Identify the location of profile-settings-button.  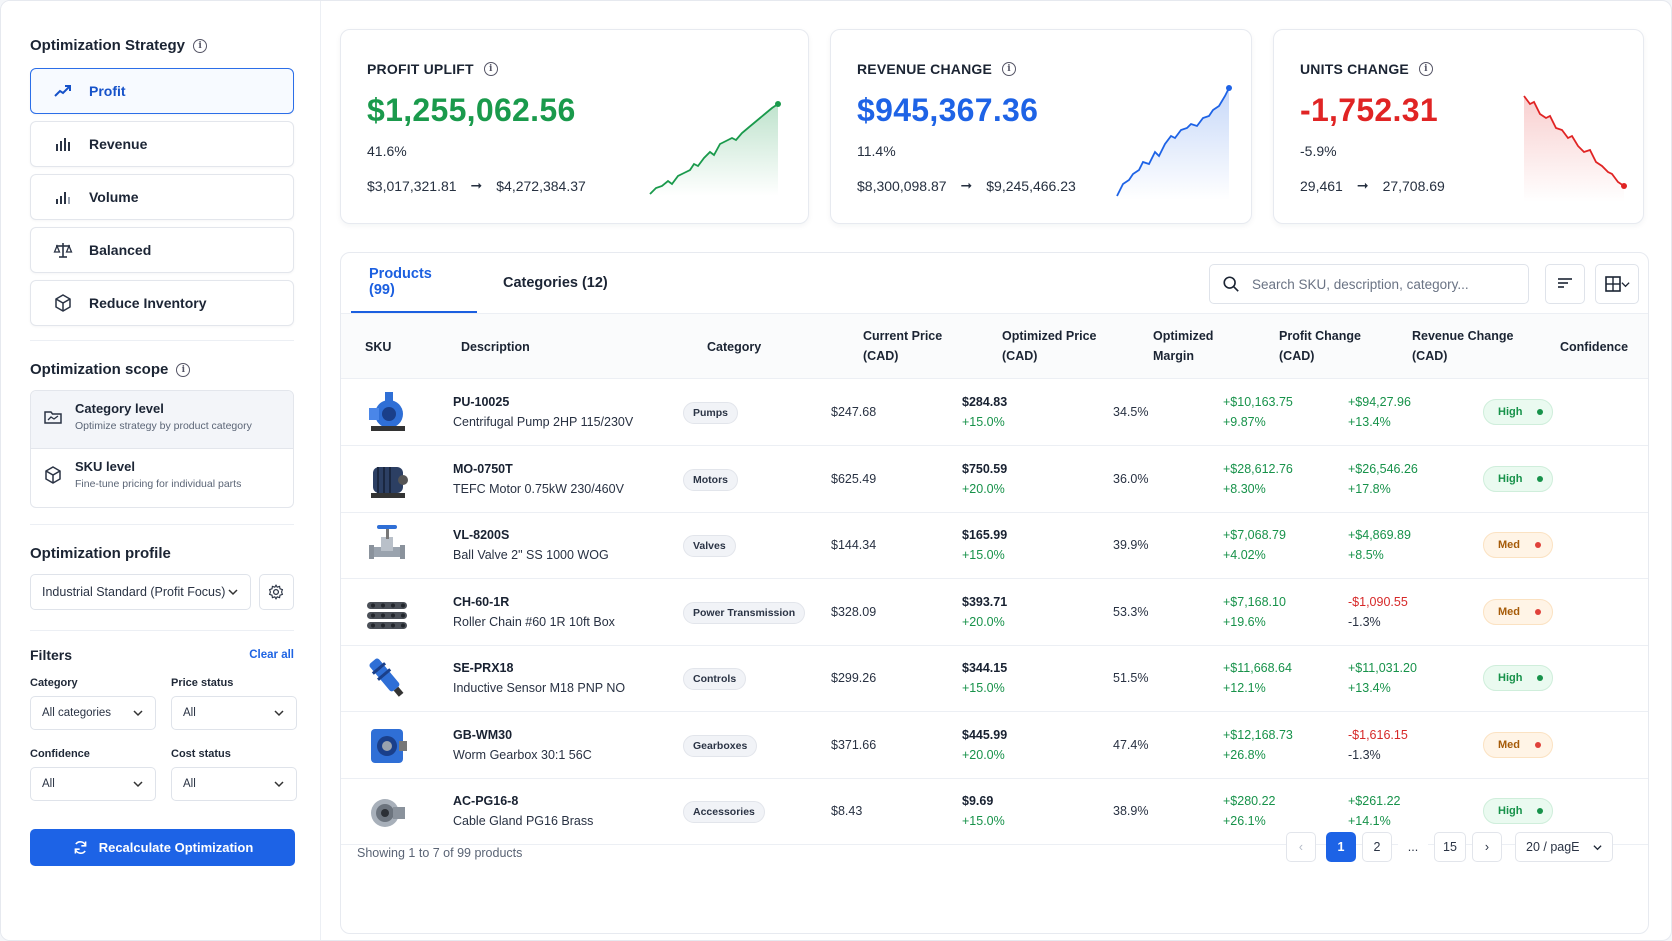
(276, 592).